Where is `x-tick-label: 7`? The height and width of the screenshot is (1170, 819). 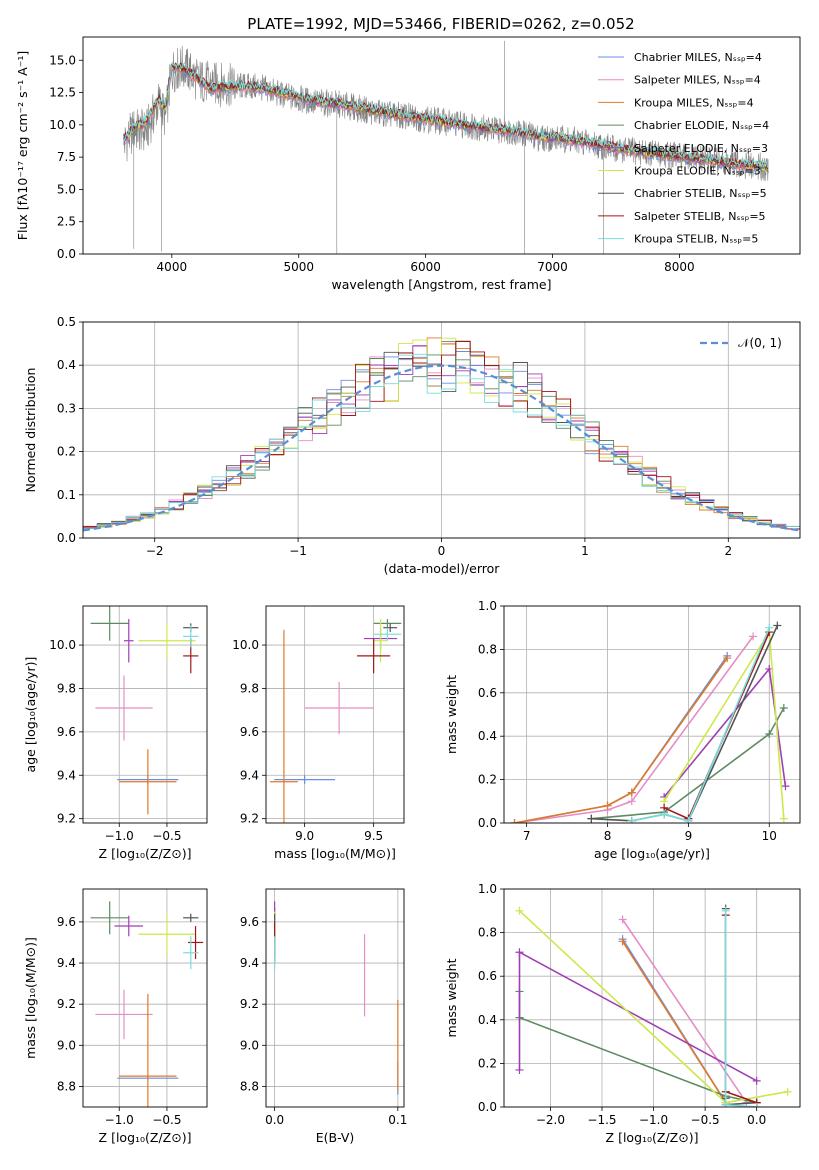 x-tick-label: 7 is located at coordinates (527, 836).